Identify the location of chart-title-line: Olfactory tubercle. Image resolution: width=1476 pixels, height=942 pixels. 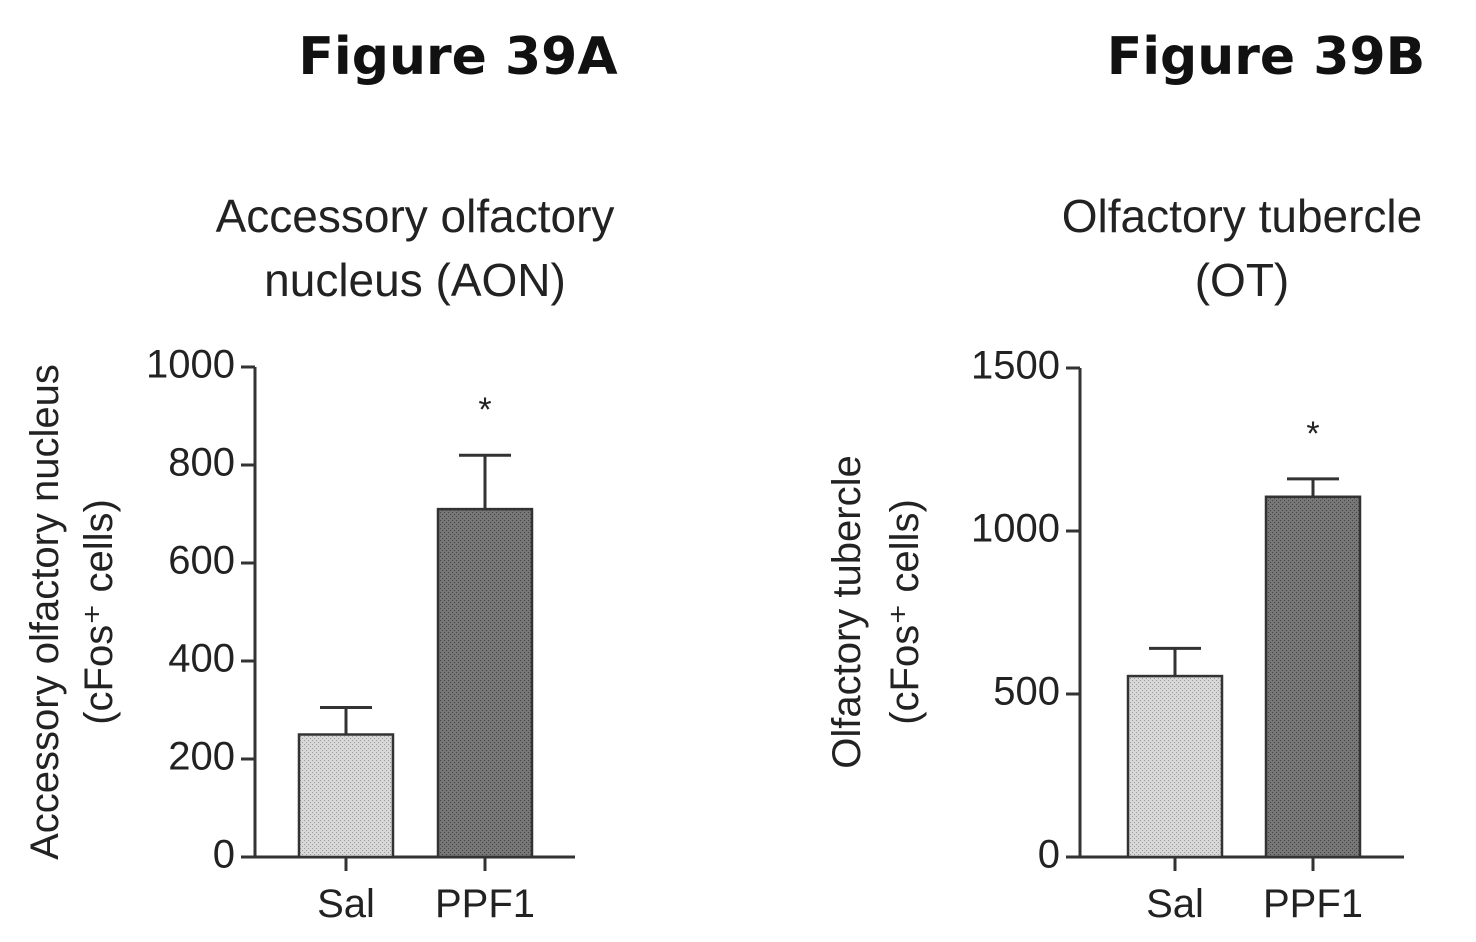
(1242, 216).